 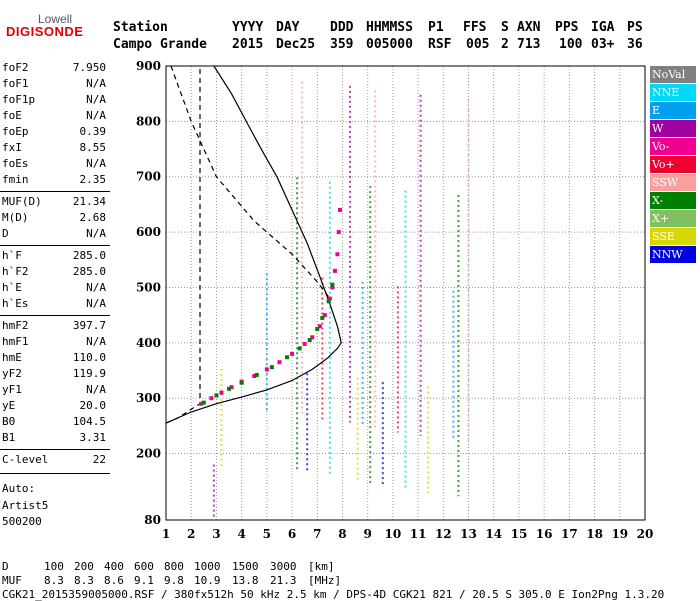 I want to click on parameter-name: foEs, so click(x=15, y=163).